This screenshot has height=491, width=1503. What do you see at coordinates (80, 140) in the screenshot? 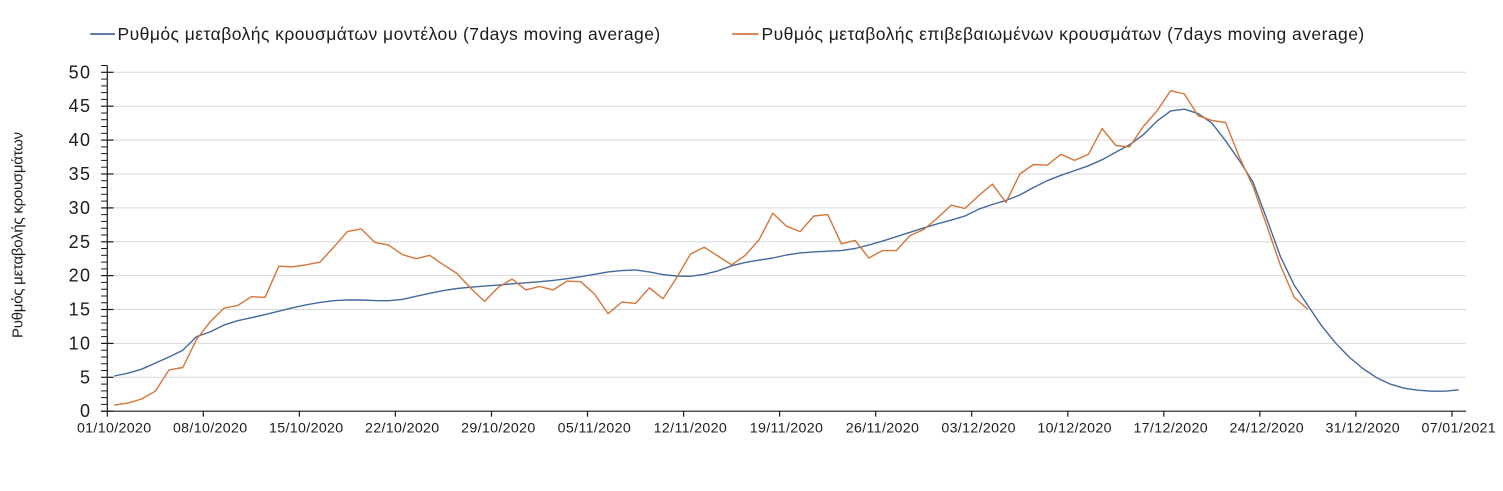
I see `svg-text: 40` at bounding box center [80, 140].